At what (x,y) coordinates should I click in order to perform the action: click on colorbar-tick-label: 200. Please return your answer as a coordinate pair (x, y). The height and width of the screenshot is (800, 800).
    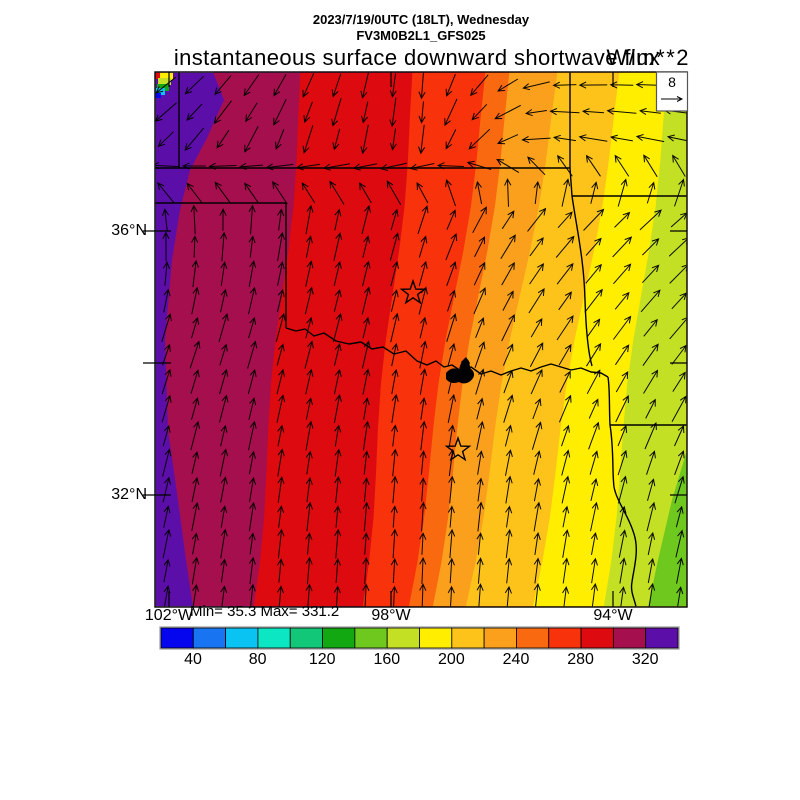
    Looking at the image, I should click on (451, 659).